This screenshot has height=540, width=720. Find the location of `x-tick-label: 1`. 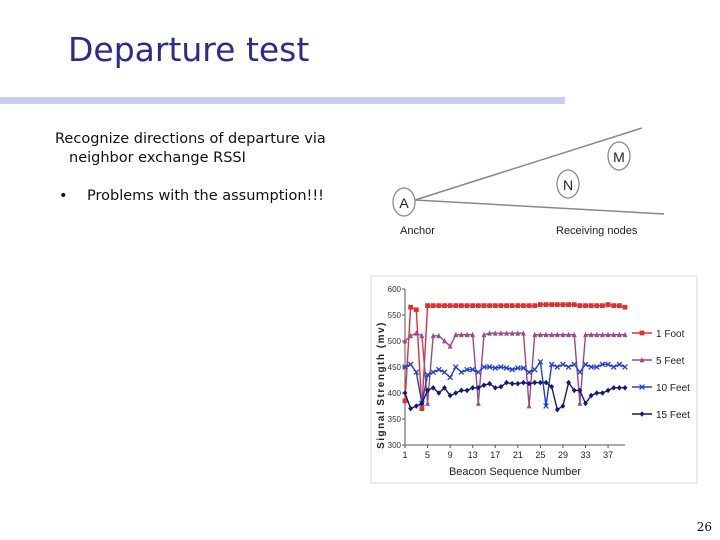

x-tick-label: 1 is located at coordinates (404, 455).